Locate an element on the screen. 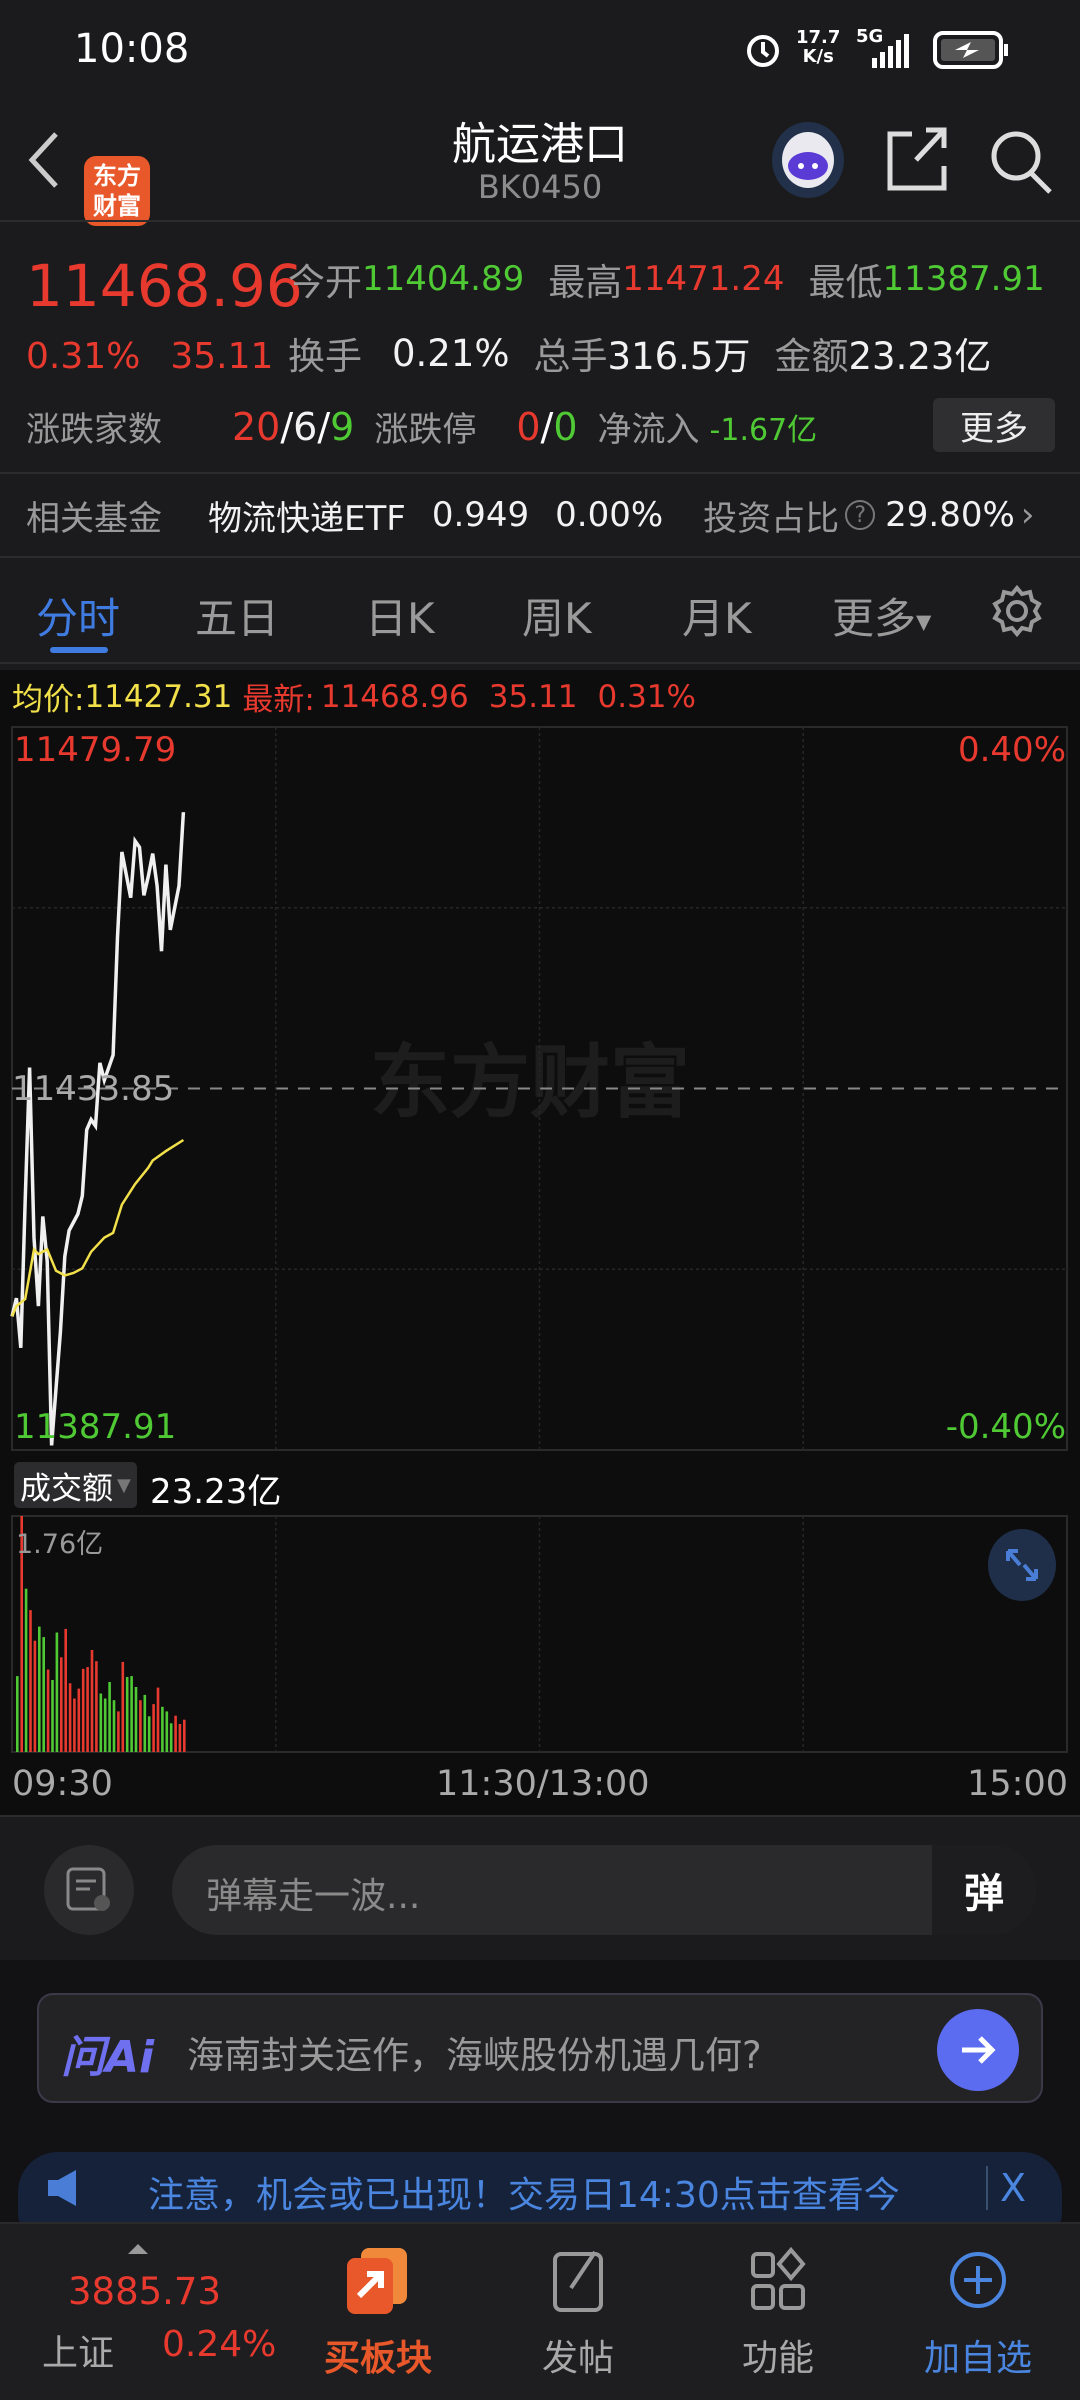 The width and height of the screenshot is (1080, 2400). indicator-label: 成交额 is located at coordinates (66, 1488).